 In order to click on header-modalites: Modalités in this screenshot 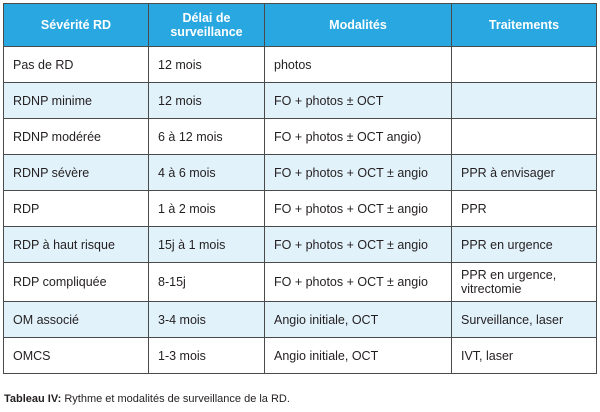, I will do `click(358, 25)`.